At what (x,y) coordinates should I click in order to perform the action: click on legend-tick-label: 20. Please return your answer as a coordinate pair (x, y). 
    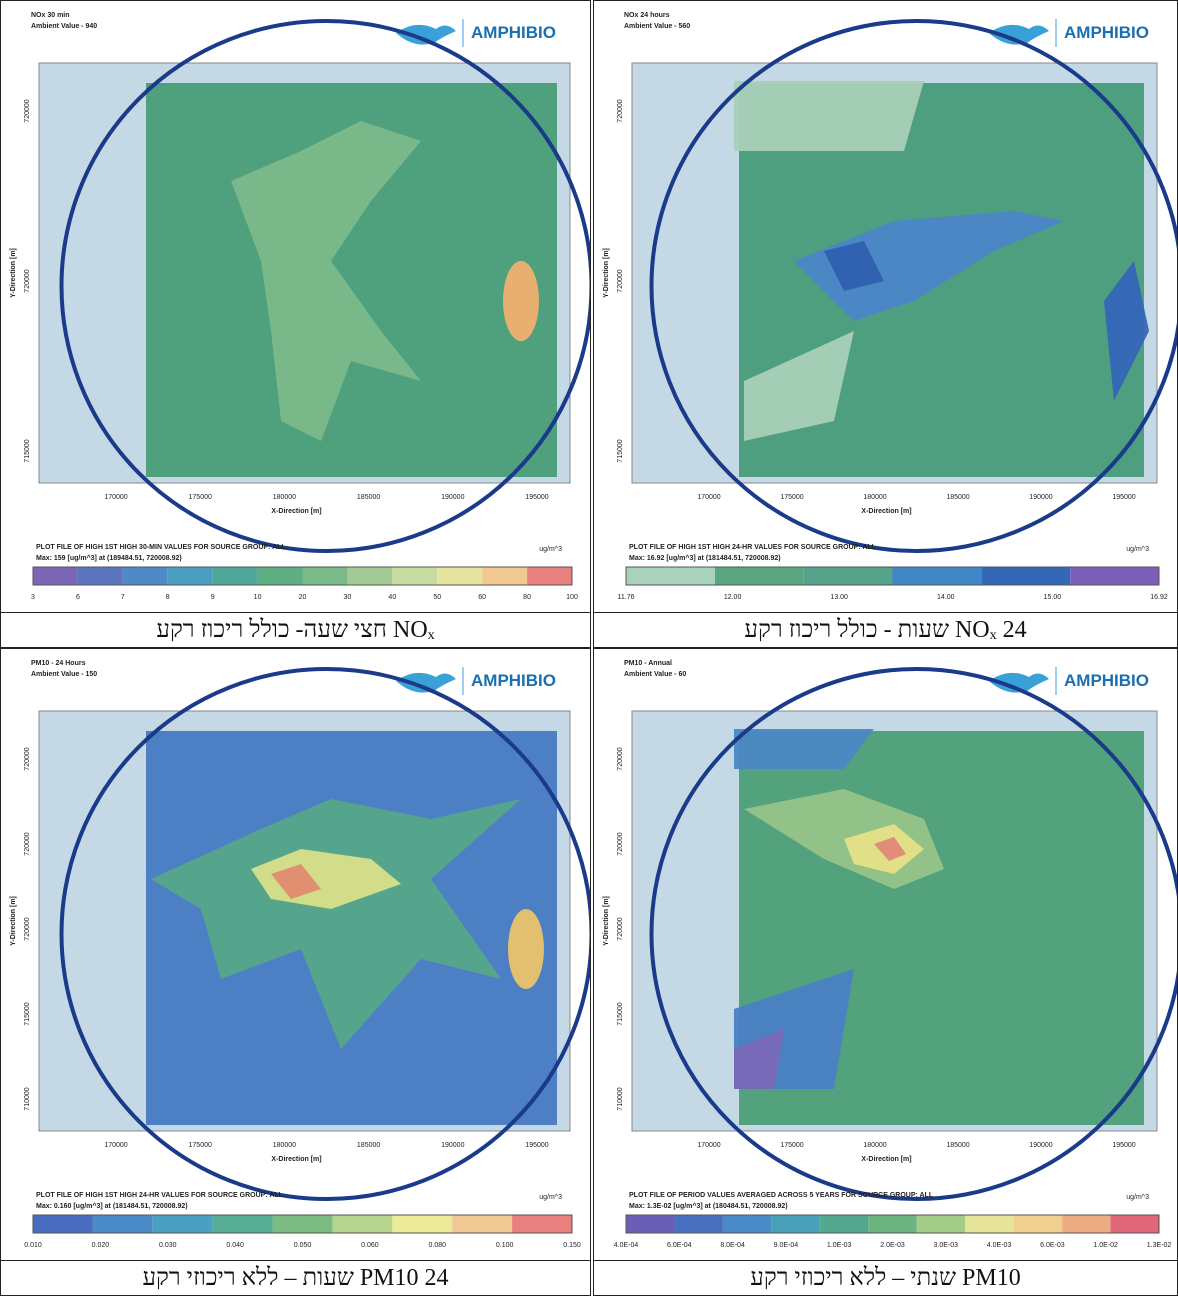
    Looking at the image, I should click on (303, 597).